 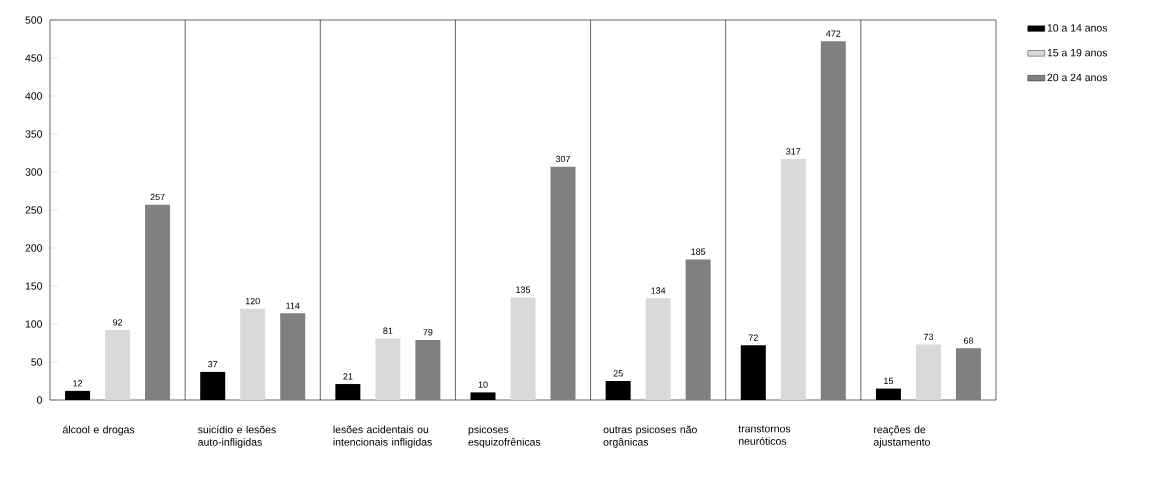 I want to click on x-tick-label: psicoses esquizofrênicas, so click(x=504, y=436).